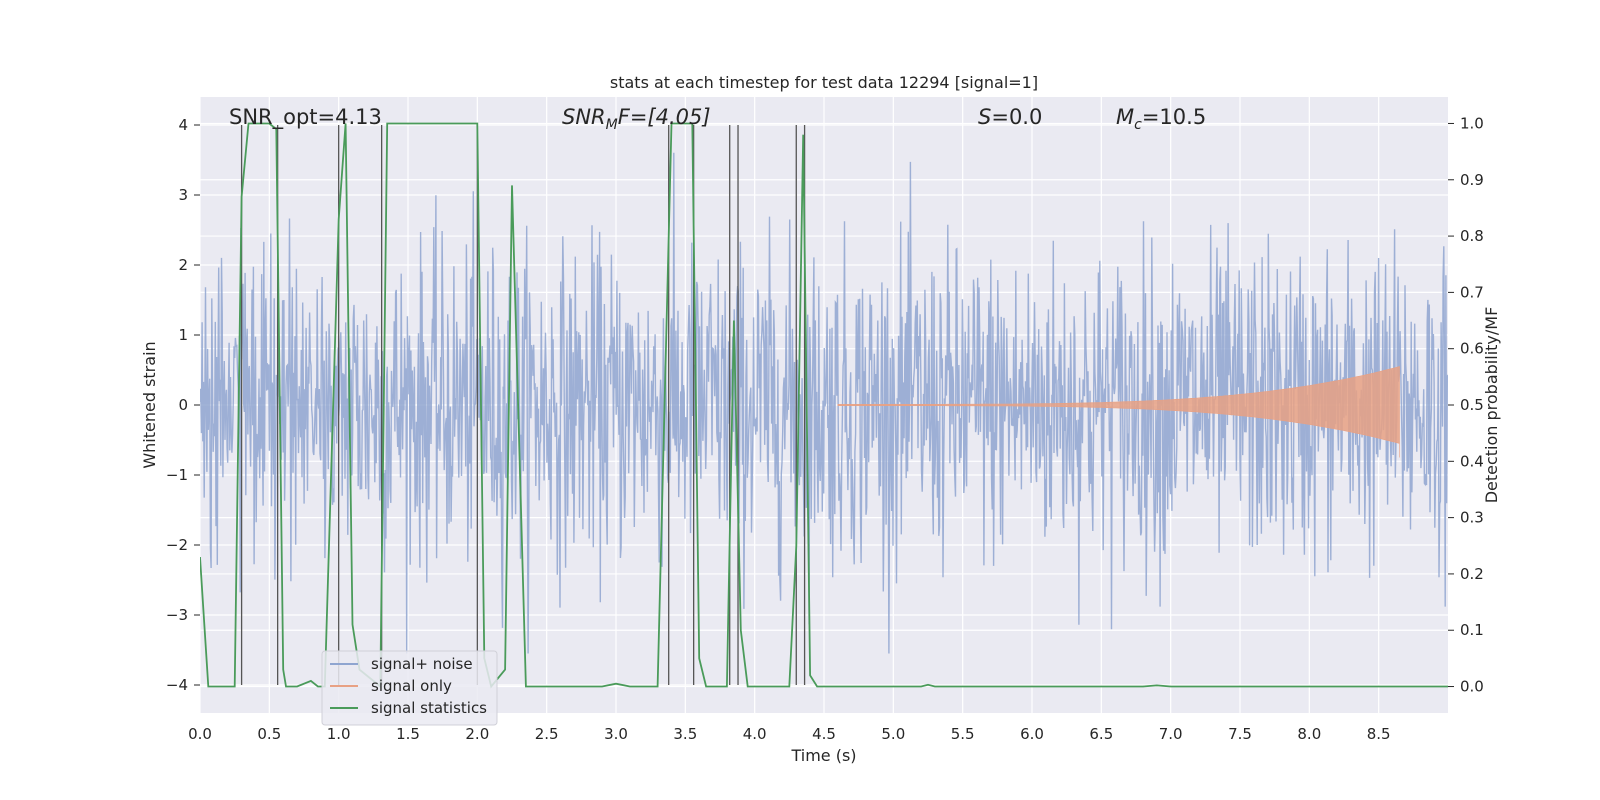 The image size is (1600, 800). Describe the element at coordinates (893, 734) in the screenshot. I see `x-tick-label: 5.0` at that location.